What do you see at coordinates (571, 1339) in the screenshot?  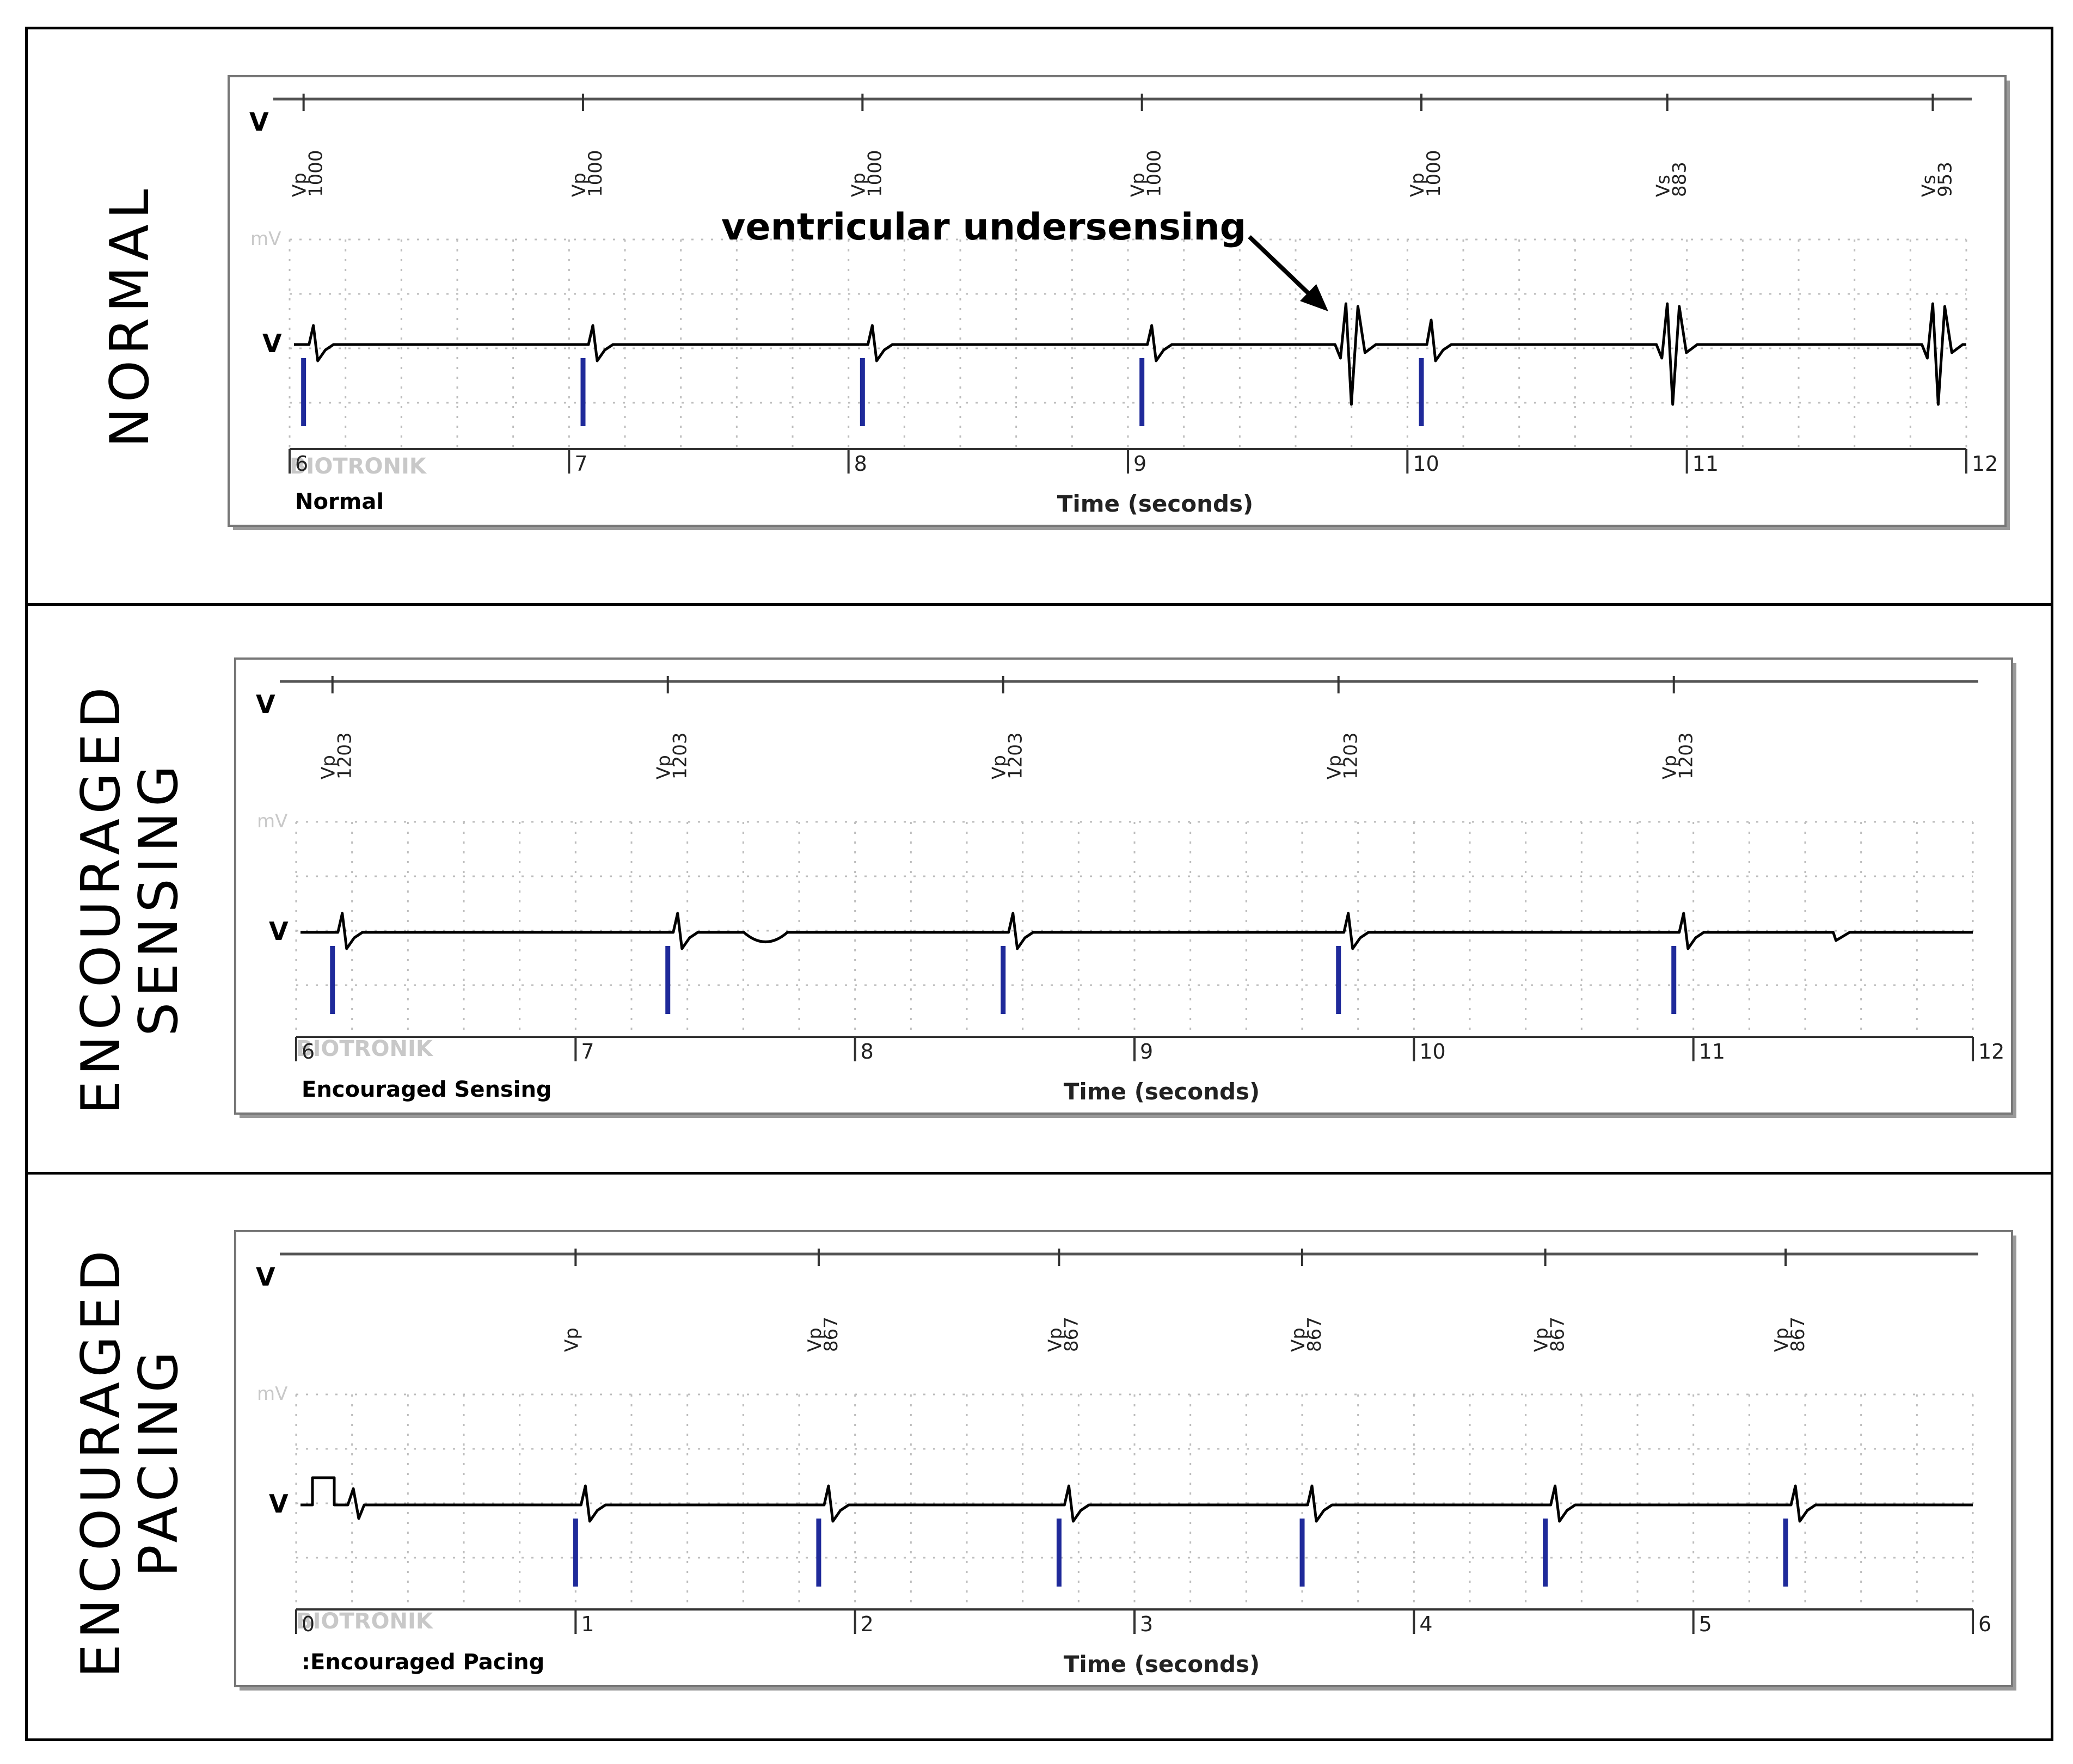 I see `marker-label-vp: Vp` at bounding box center [571, 1339].